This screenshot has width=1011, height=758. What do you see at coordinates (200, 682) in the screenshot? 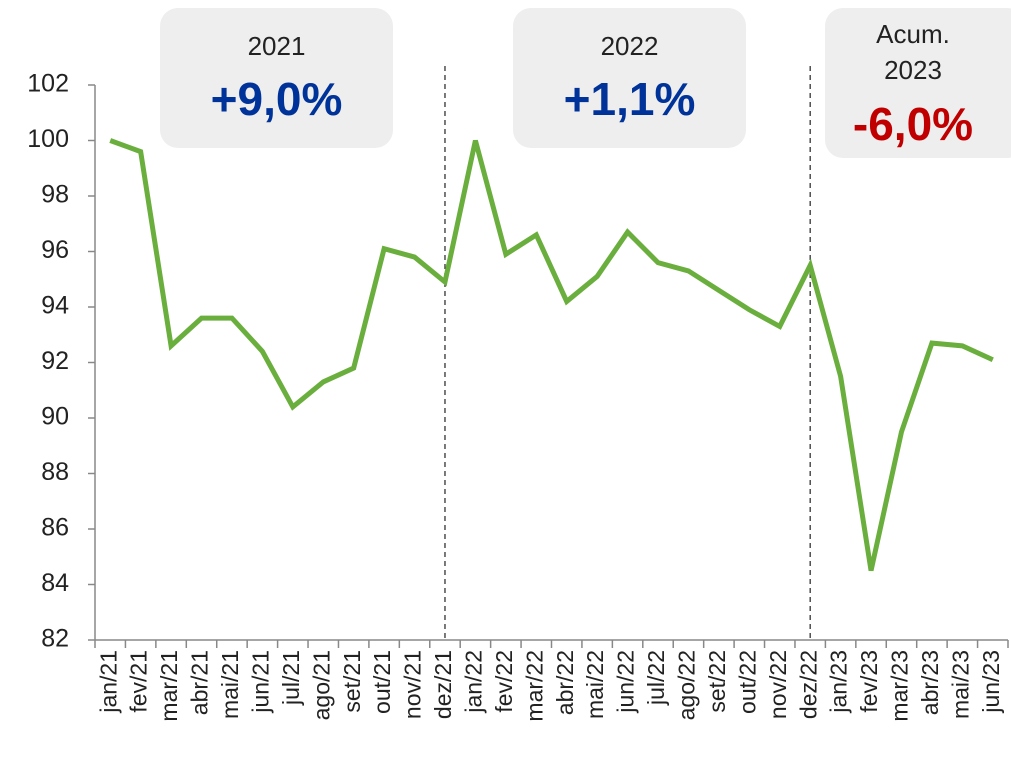
I see `x-tick-label: abr/21` at bounding box center [200, 682].